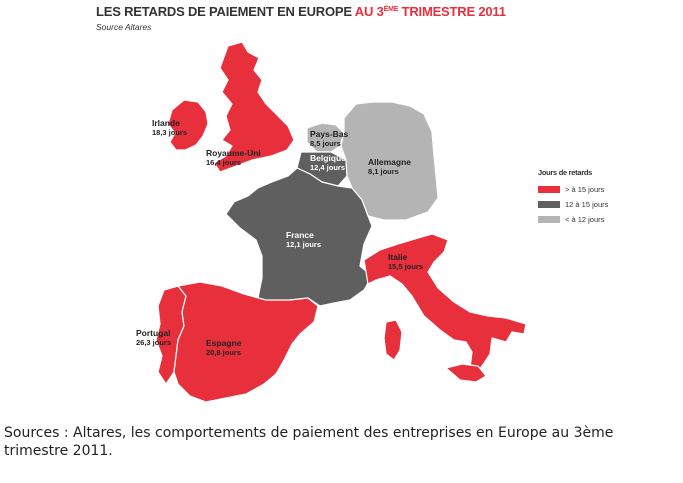 The image size is (683, 483). Describe the element at coordinates (188, 125) in the screenshot. I see `map-region-irlande` at that location.